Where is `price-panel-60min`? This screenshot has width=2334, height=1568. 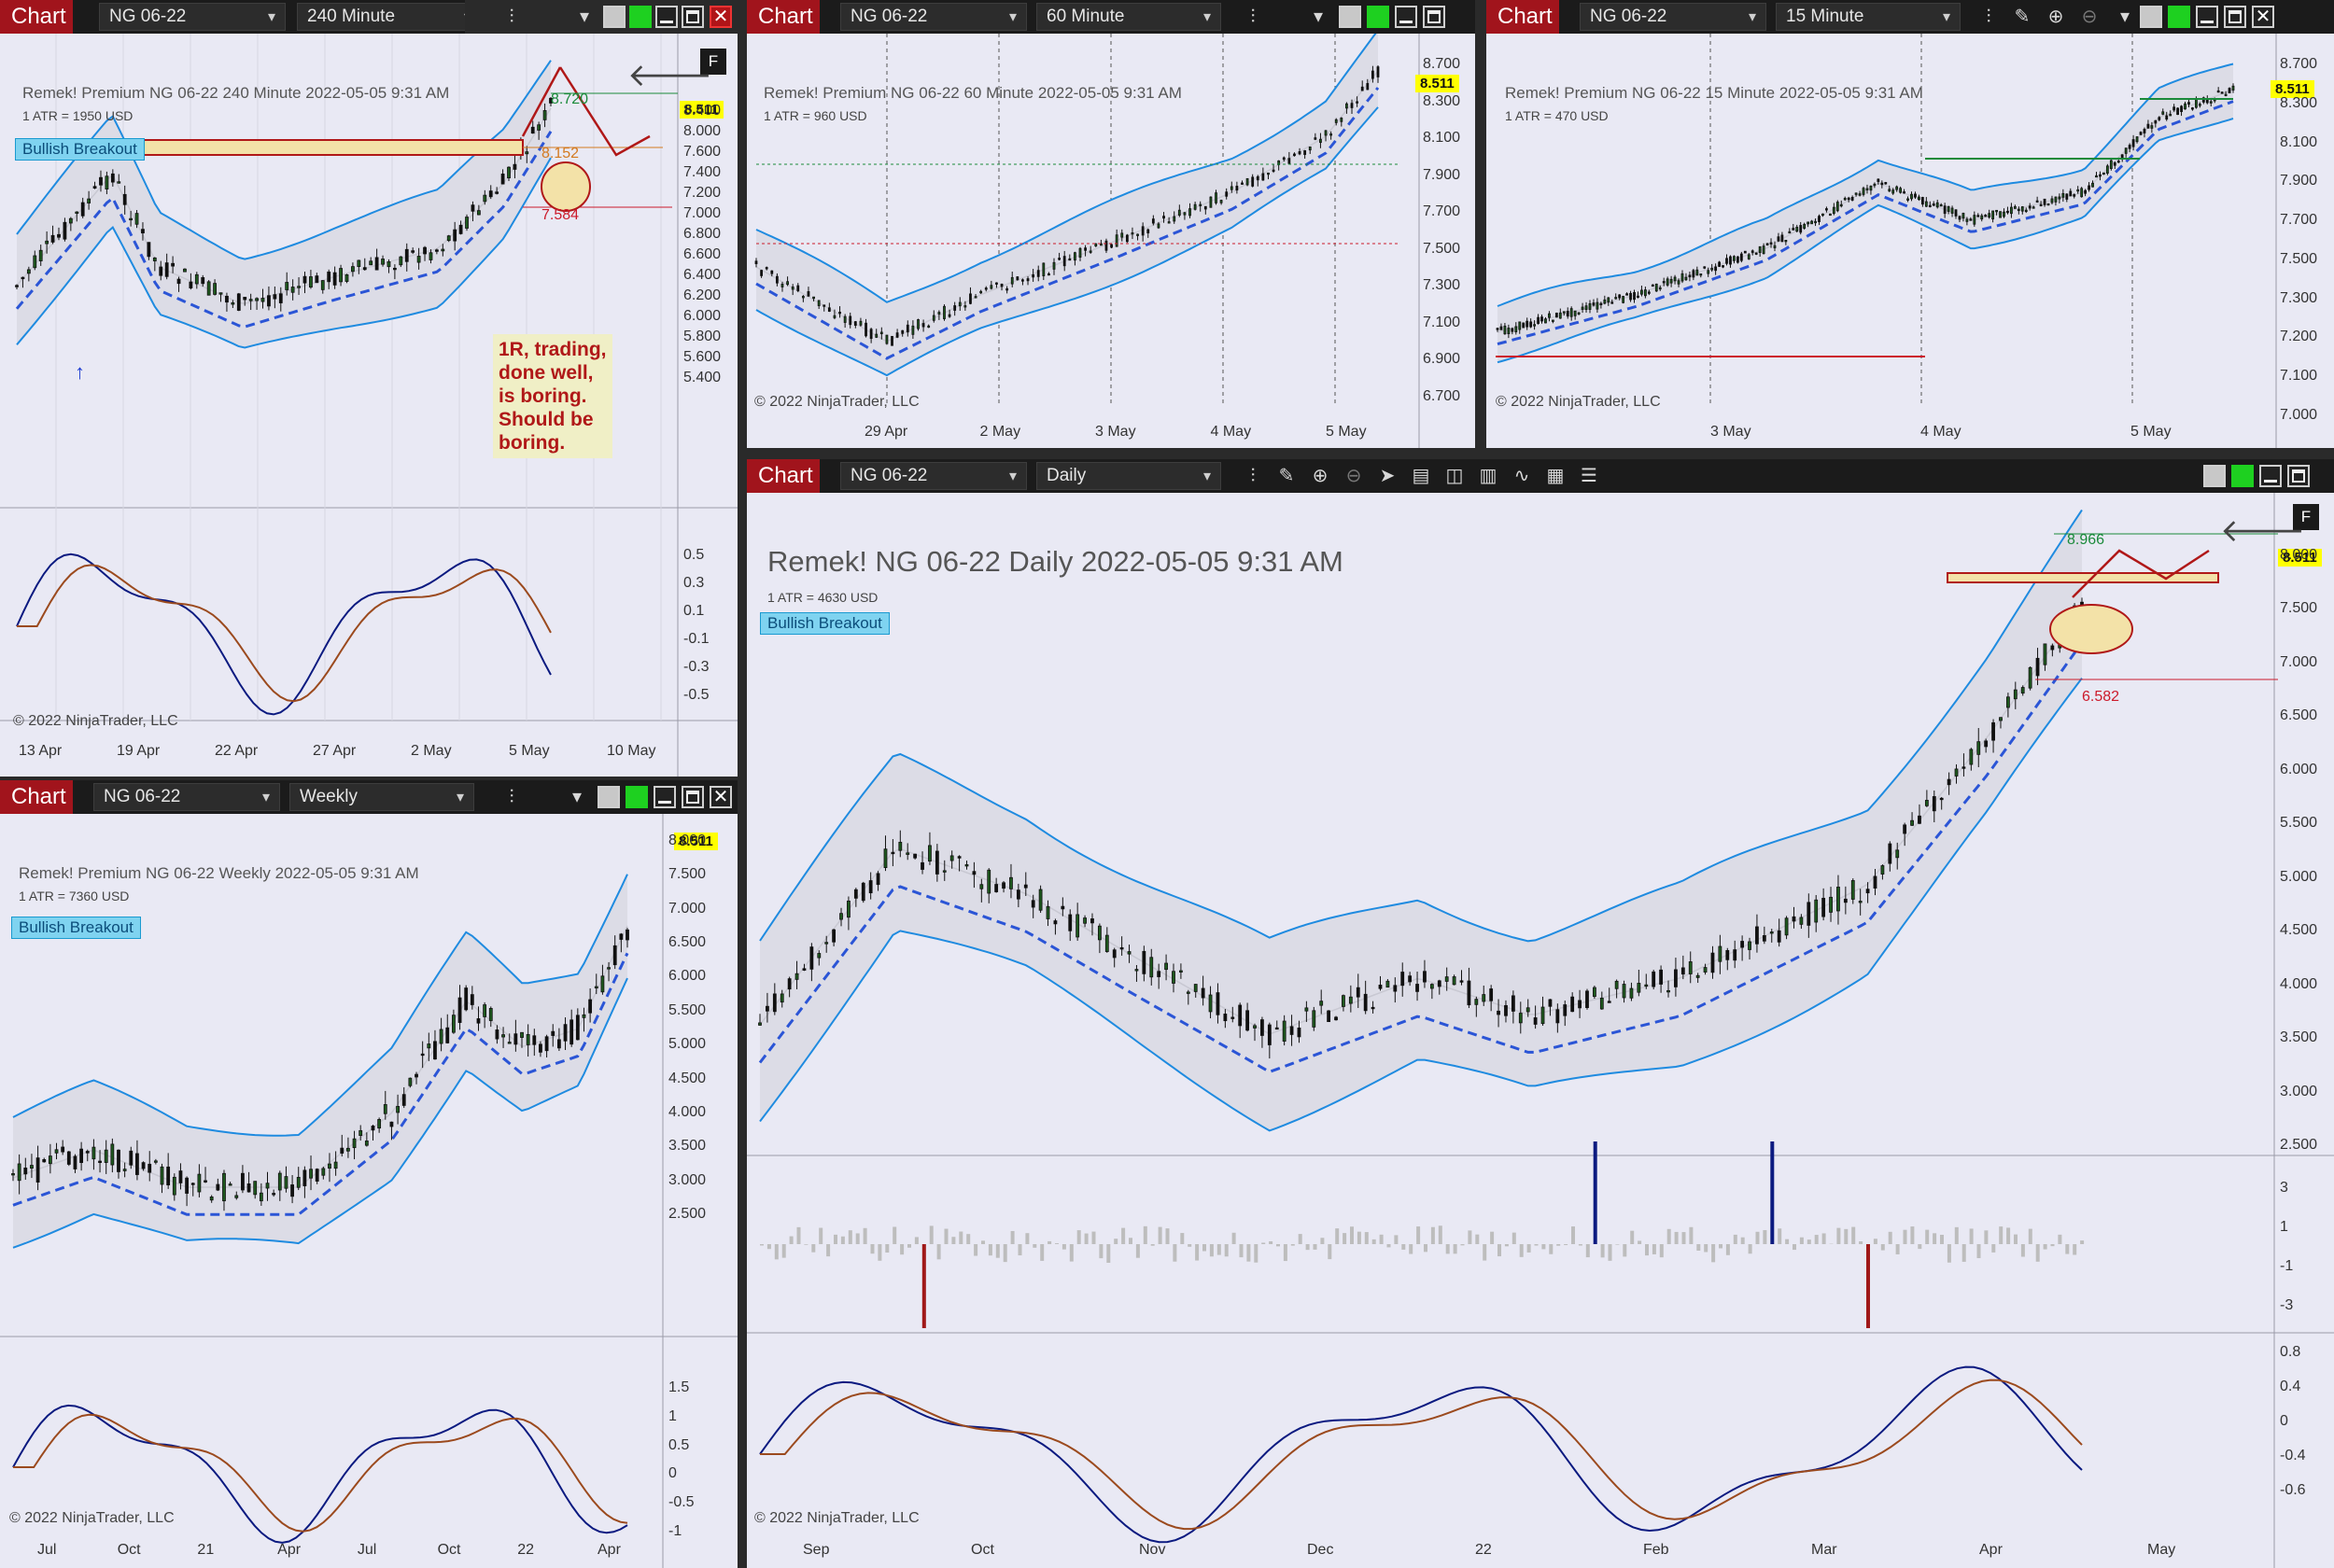
price-panel-60min is located at coordinates (1111, 241).